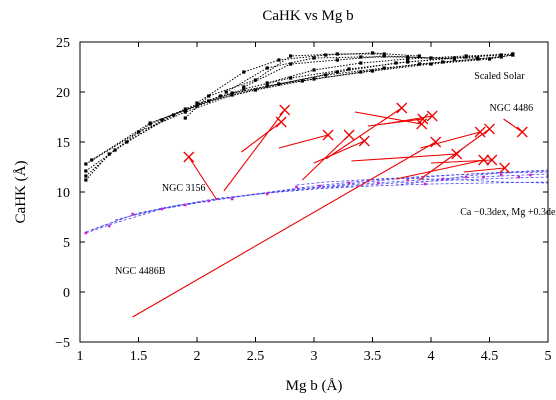 The image size is (556, 400). I want to click on x-tick-label: 5, so click(548, 356).